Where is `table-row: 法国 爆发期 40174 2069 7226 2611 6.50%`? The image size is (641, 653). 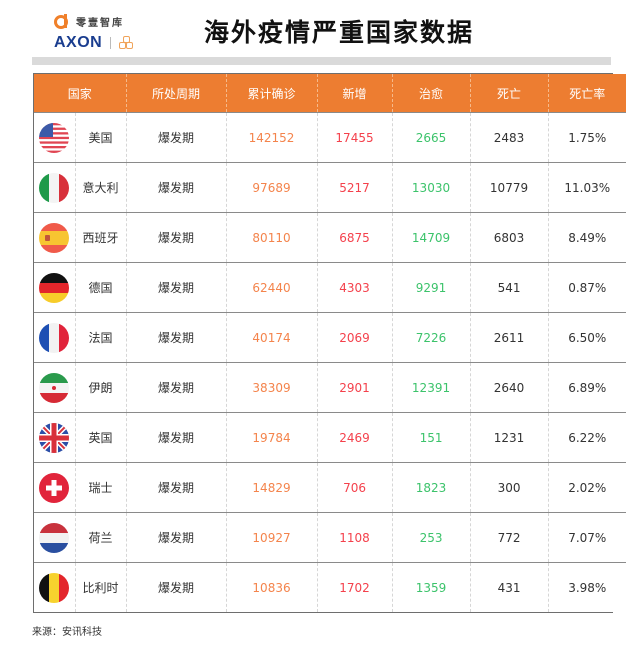
table-row: 法国 爆发期 40174 2069 7226 2611 6.50% is located at coordinates (330, 337).